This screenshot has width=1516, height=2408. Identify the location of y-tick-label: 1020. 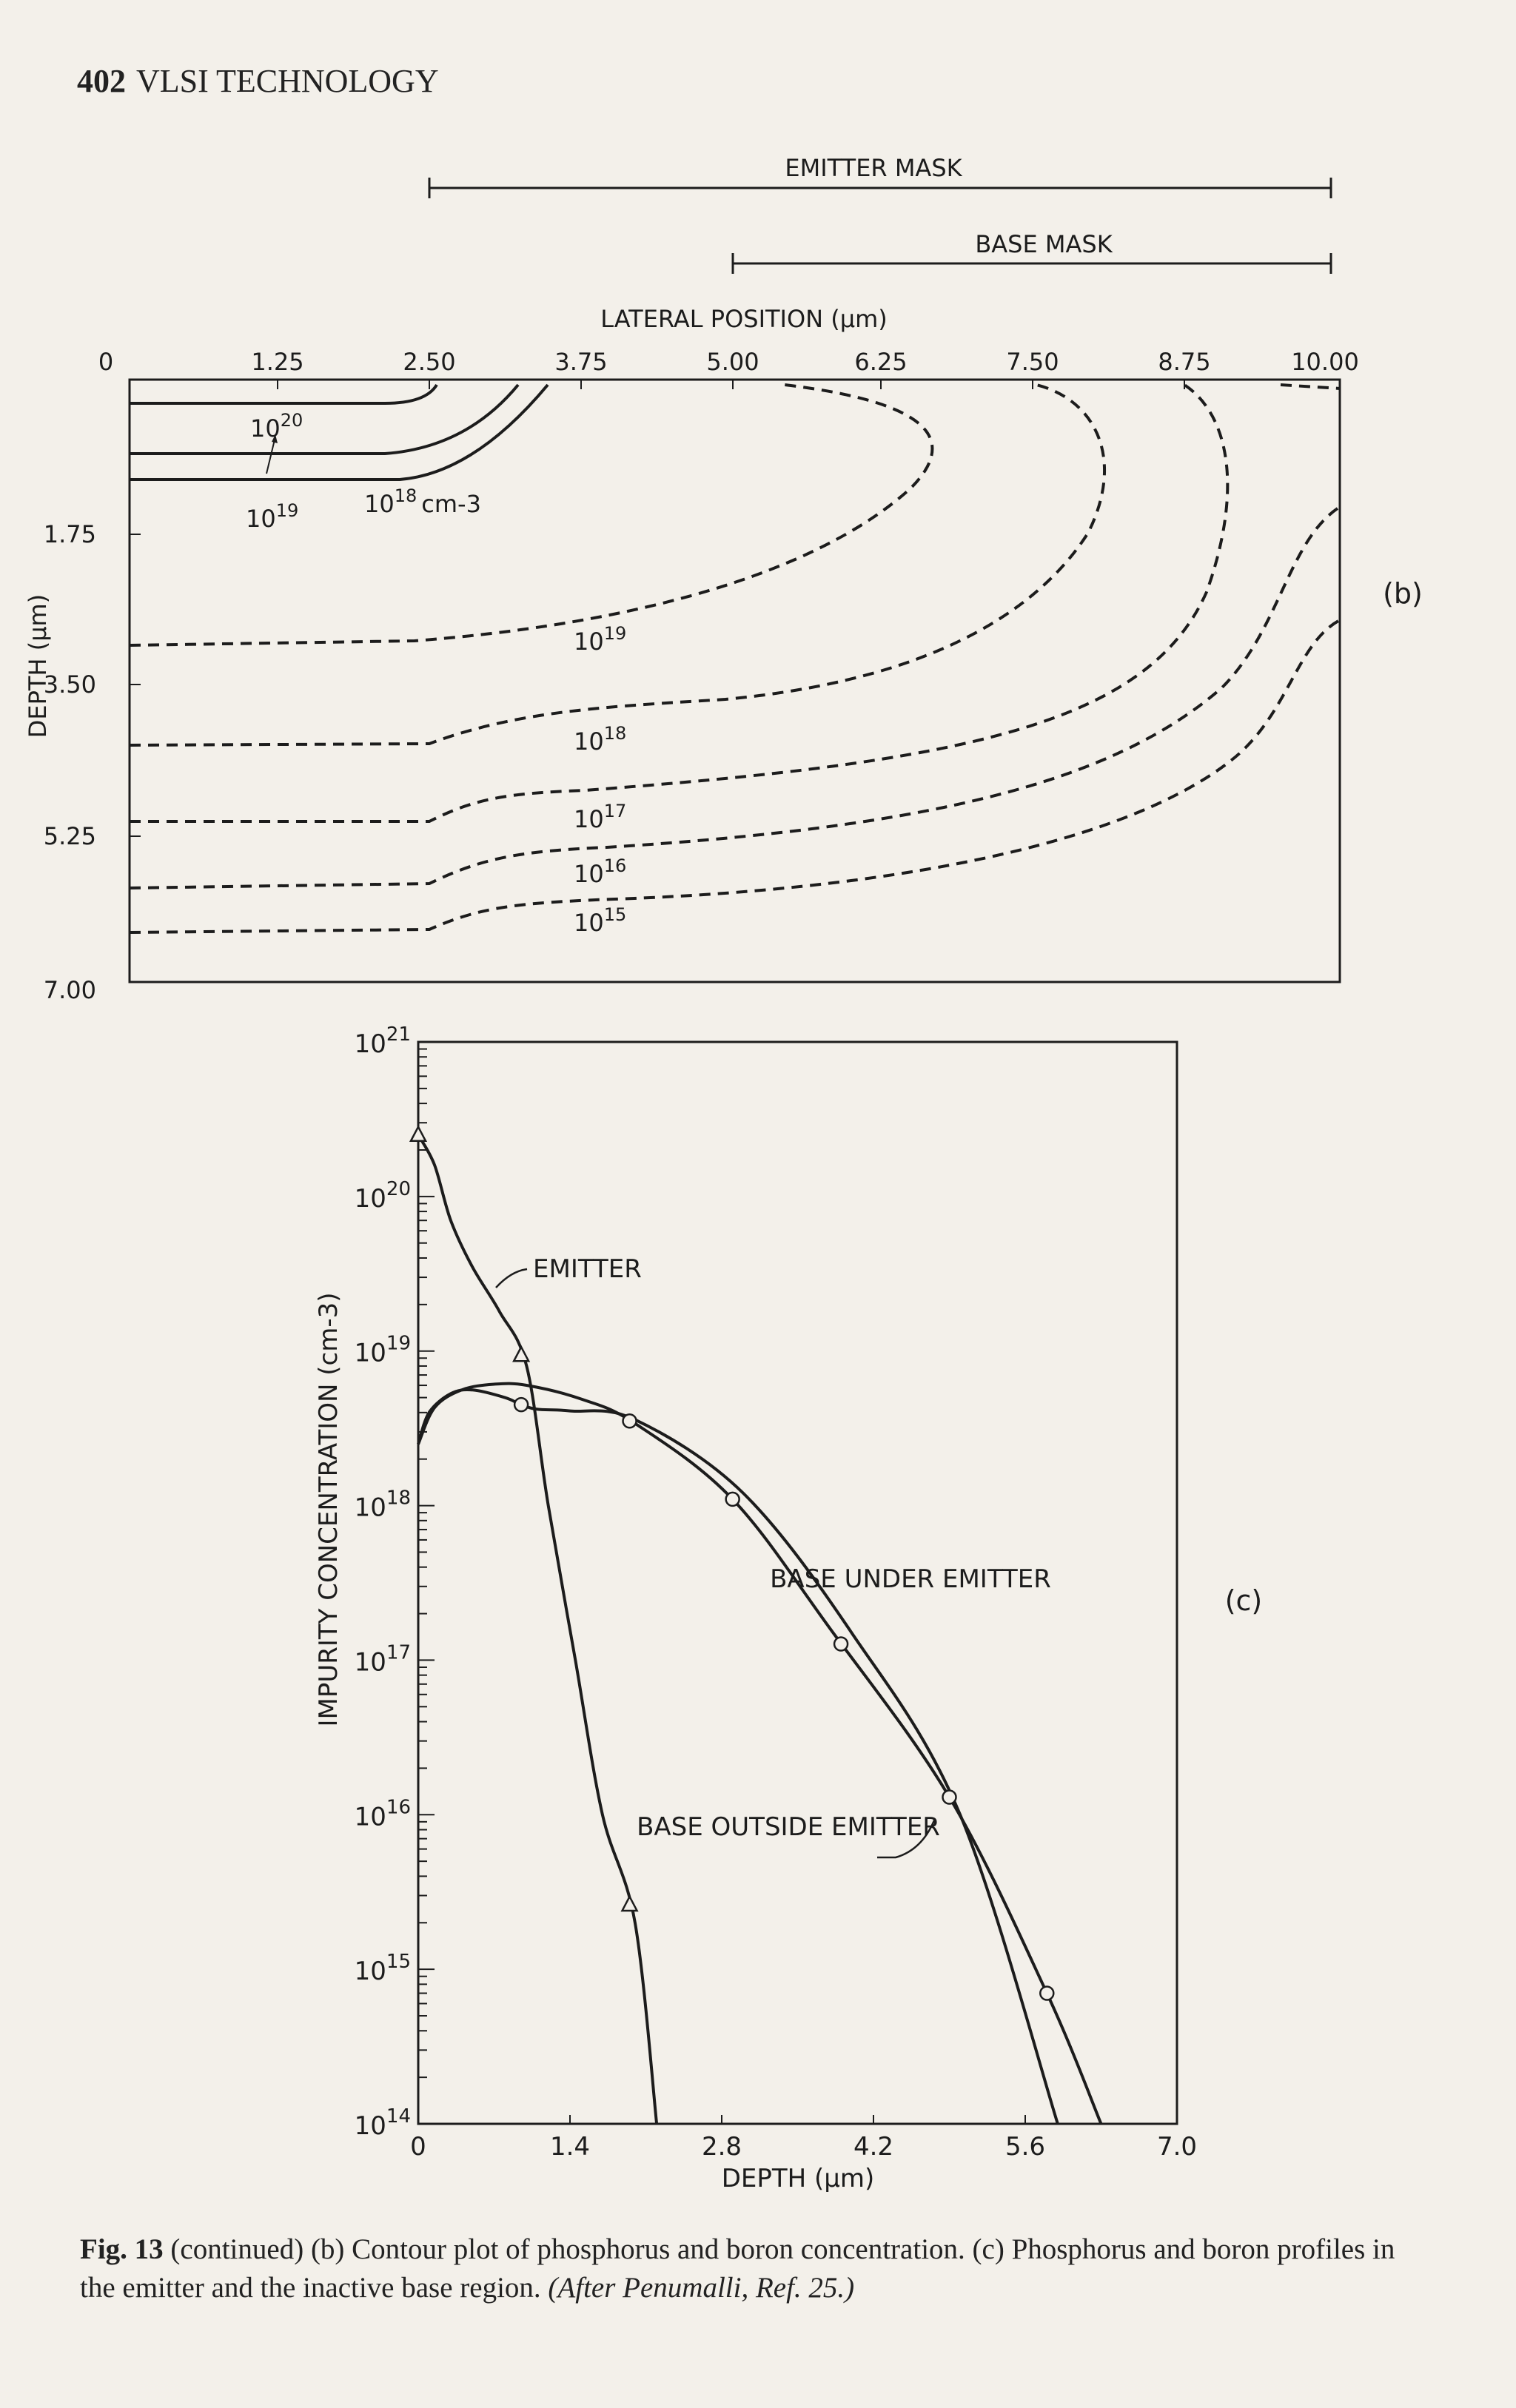
(383, 1196).